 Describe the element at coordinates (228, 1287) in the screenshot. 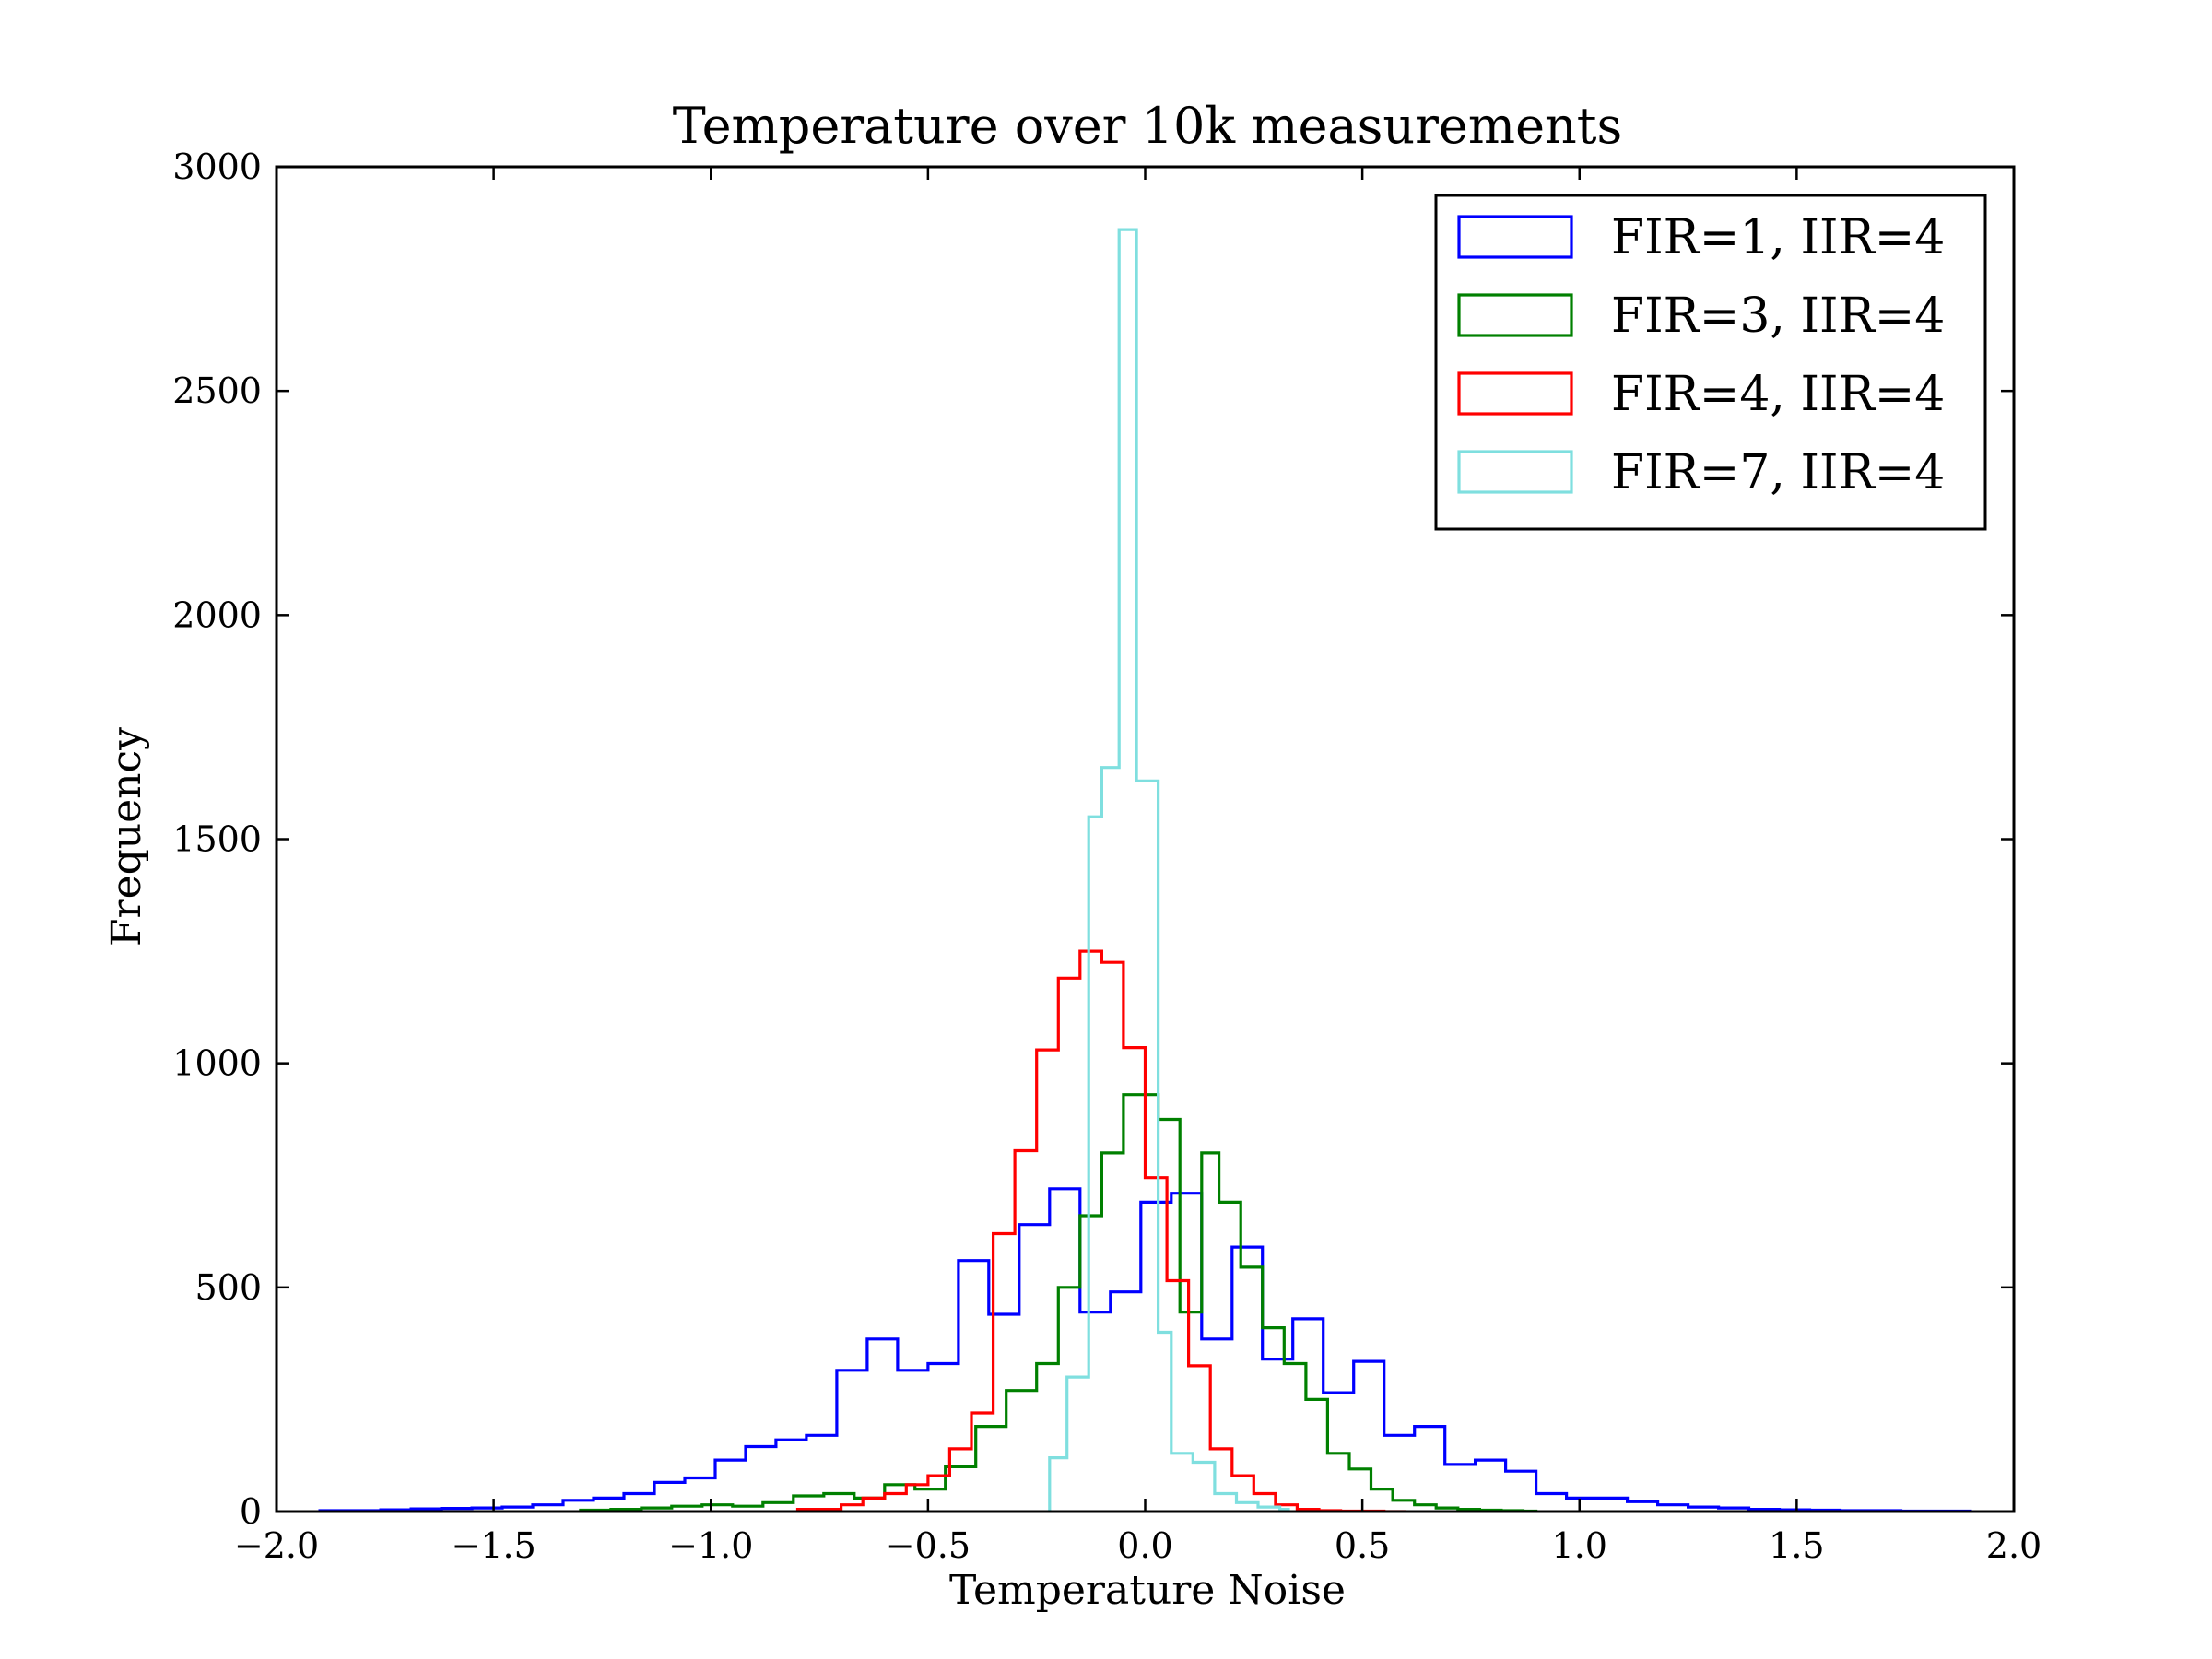

I see `y-tick-label: 500` at that location.